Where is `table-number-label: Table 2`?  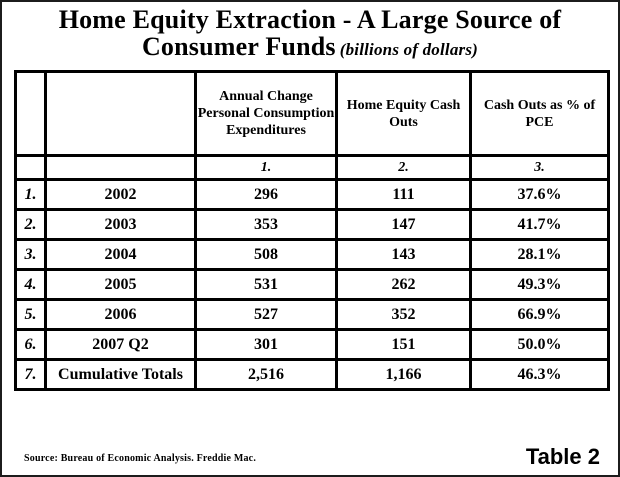
table-number-label: Table 2 is located at coordinates (562, 456).